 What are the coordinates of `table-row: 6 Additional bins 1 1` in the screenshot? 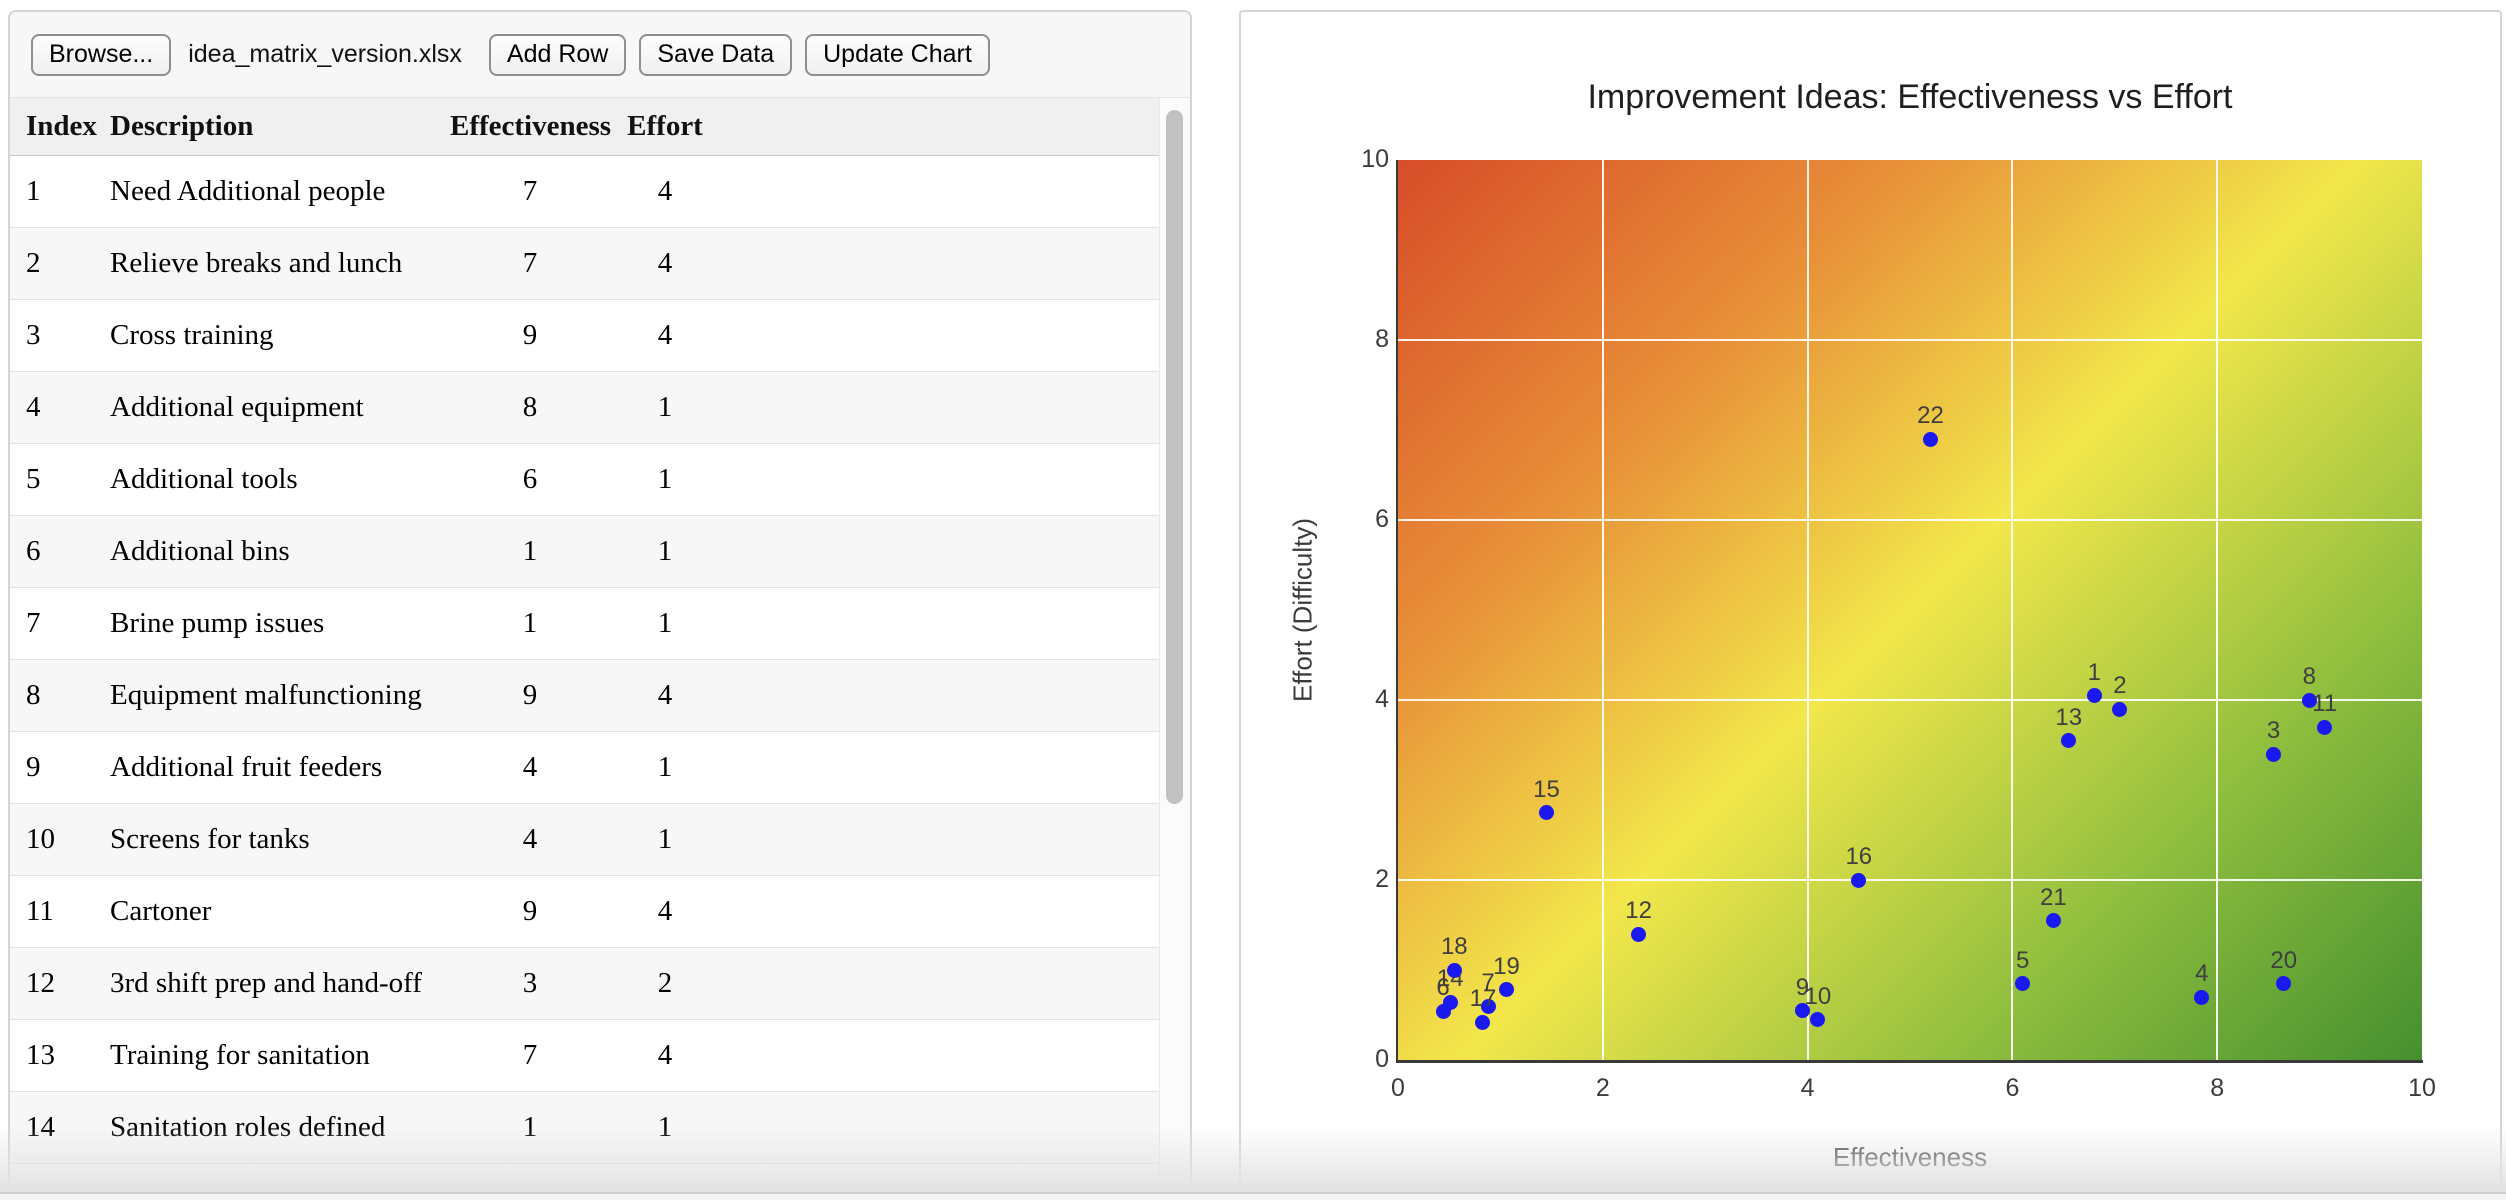 It's located at (587, 552).